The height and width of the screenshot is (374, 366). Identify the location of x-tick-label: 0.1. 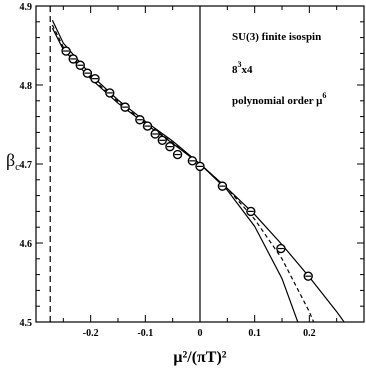
(254, 333).